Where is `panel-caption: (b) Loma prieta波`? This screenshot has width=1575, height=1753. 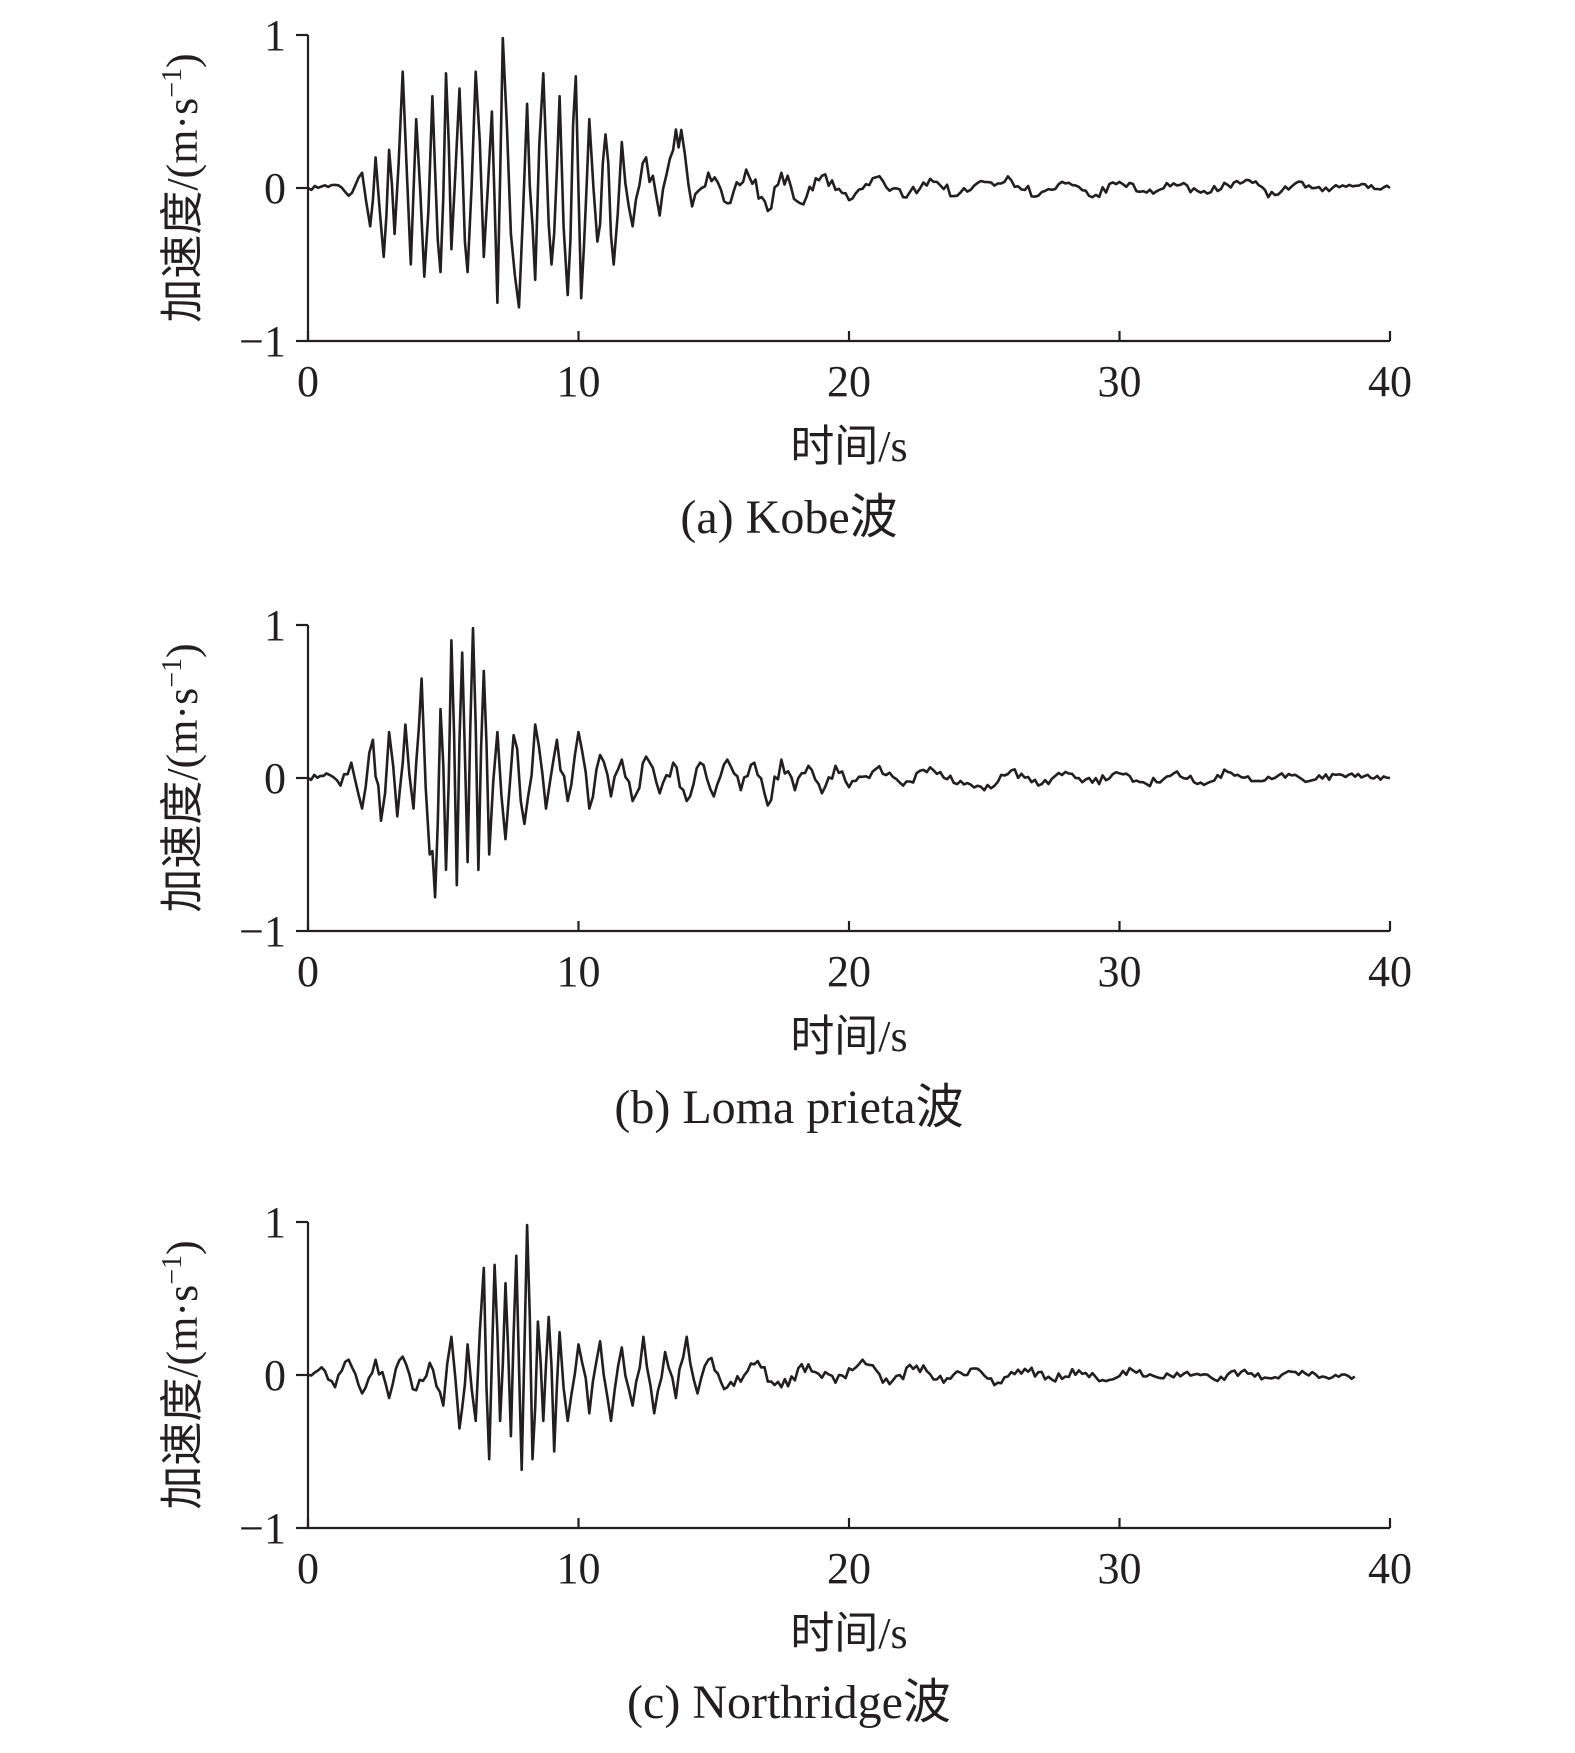
panel-caption: (b) Loma prieta波 is located at coordinates (788, 1107).